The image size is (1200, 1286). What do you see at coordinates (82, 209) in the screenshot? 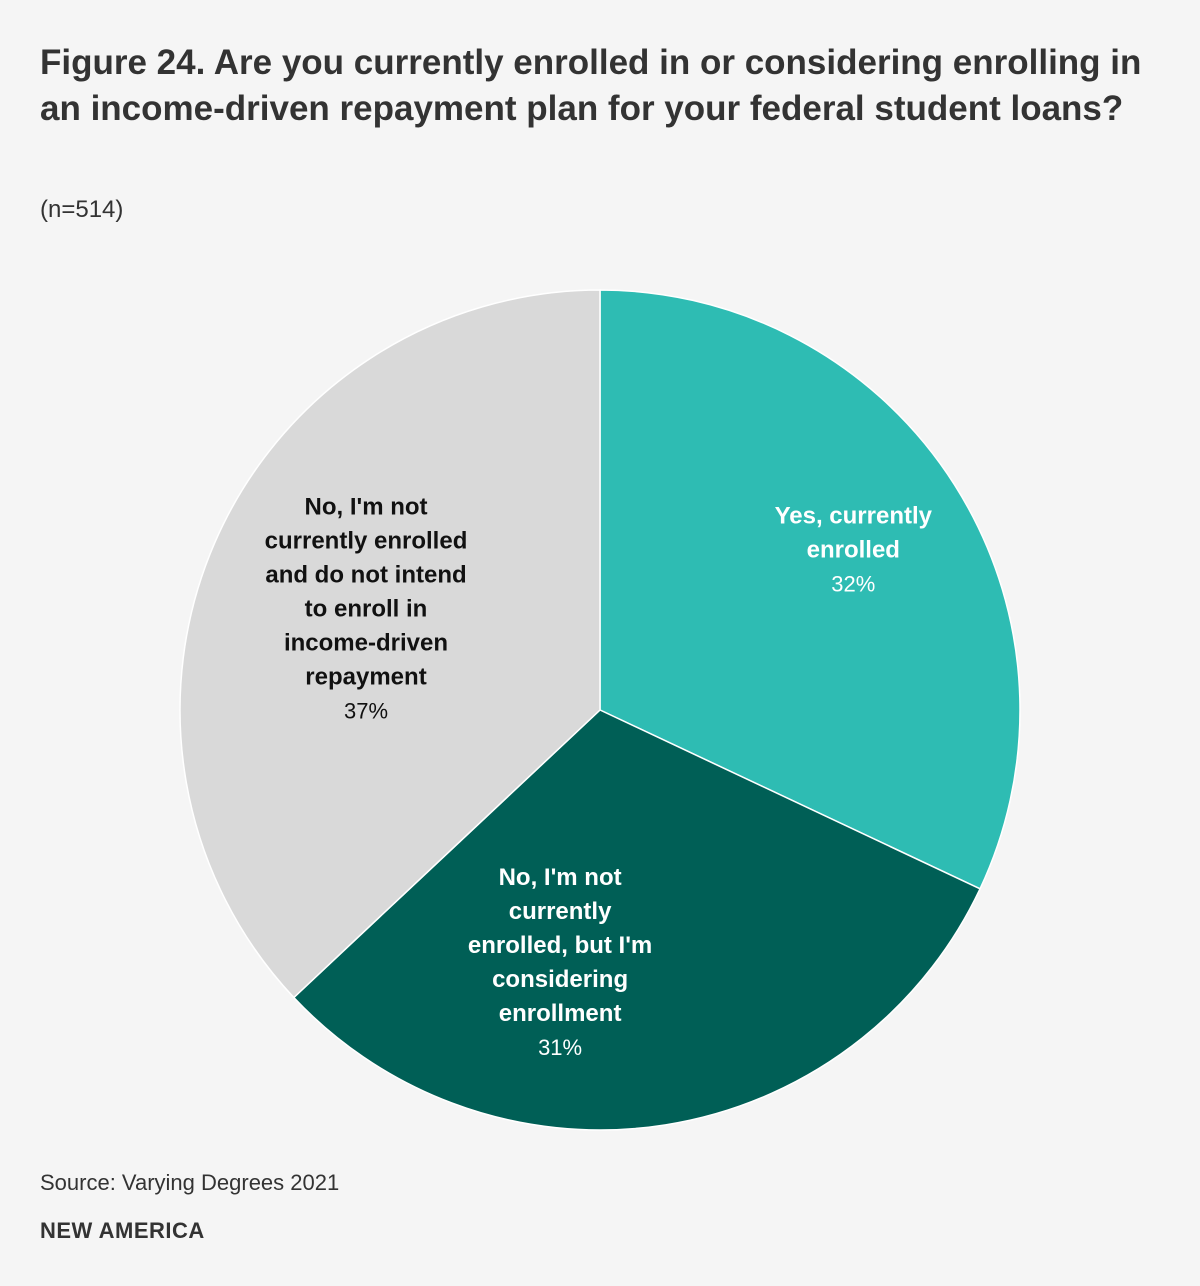
I see `chart-subtitle: (n=514)` at bounding box center [82, 209].